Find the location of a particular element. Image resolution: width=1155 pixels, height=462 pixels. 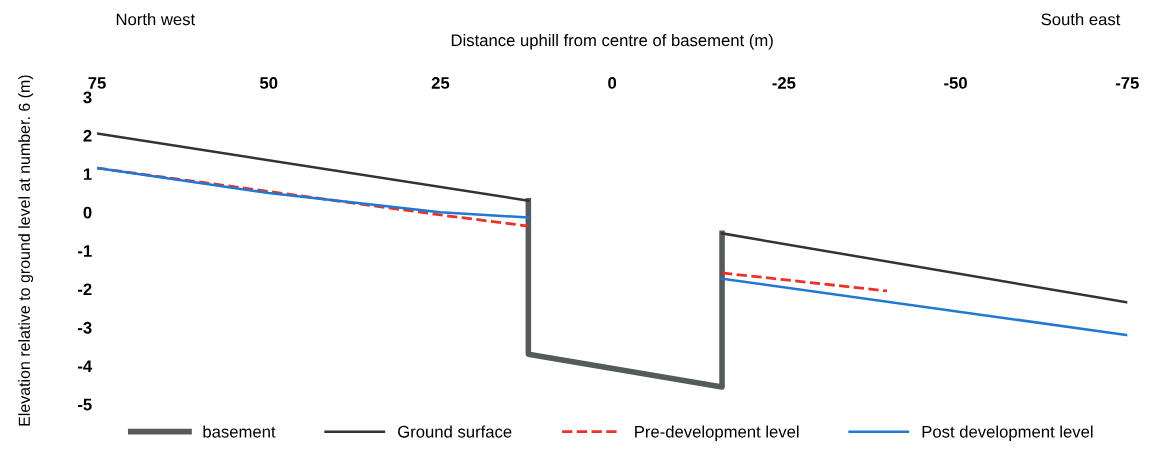

text: North west is located at coordinates (156, 19).